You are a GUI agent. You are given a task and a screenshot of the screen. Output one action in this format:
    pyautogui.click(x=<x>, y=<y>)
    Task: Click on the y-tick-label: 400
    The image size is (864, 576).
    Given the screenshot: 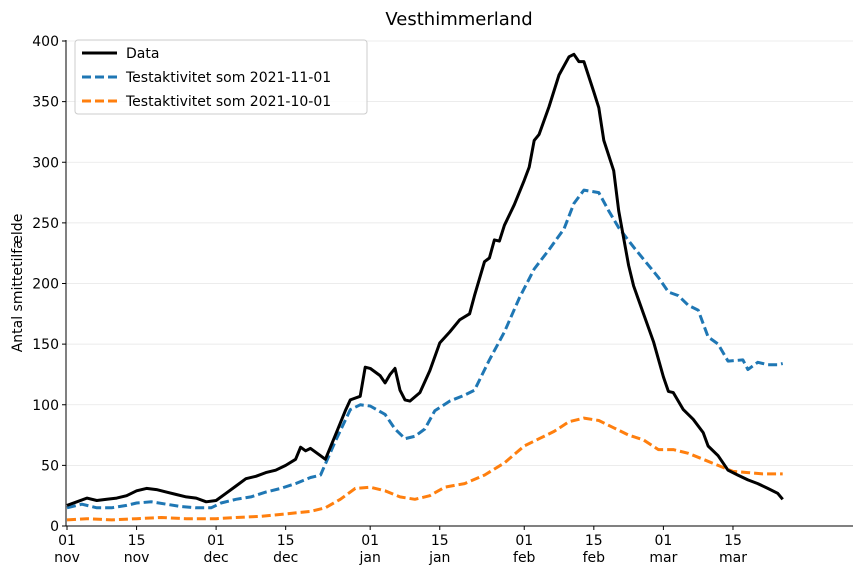 What is the action you would take?
    pyautogui.click(x=45, y=42)
    